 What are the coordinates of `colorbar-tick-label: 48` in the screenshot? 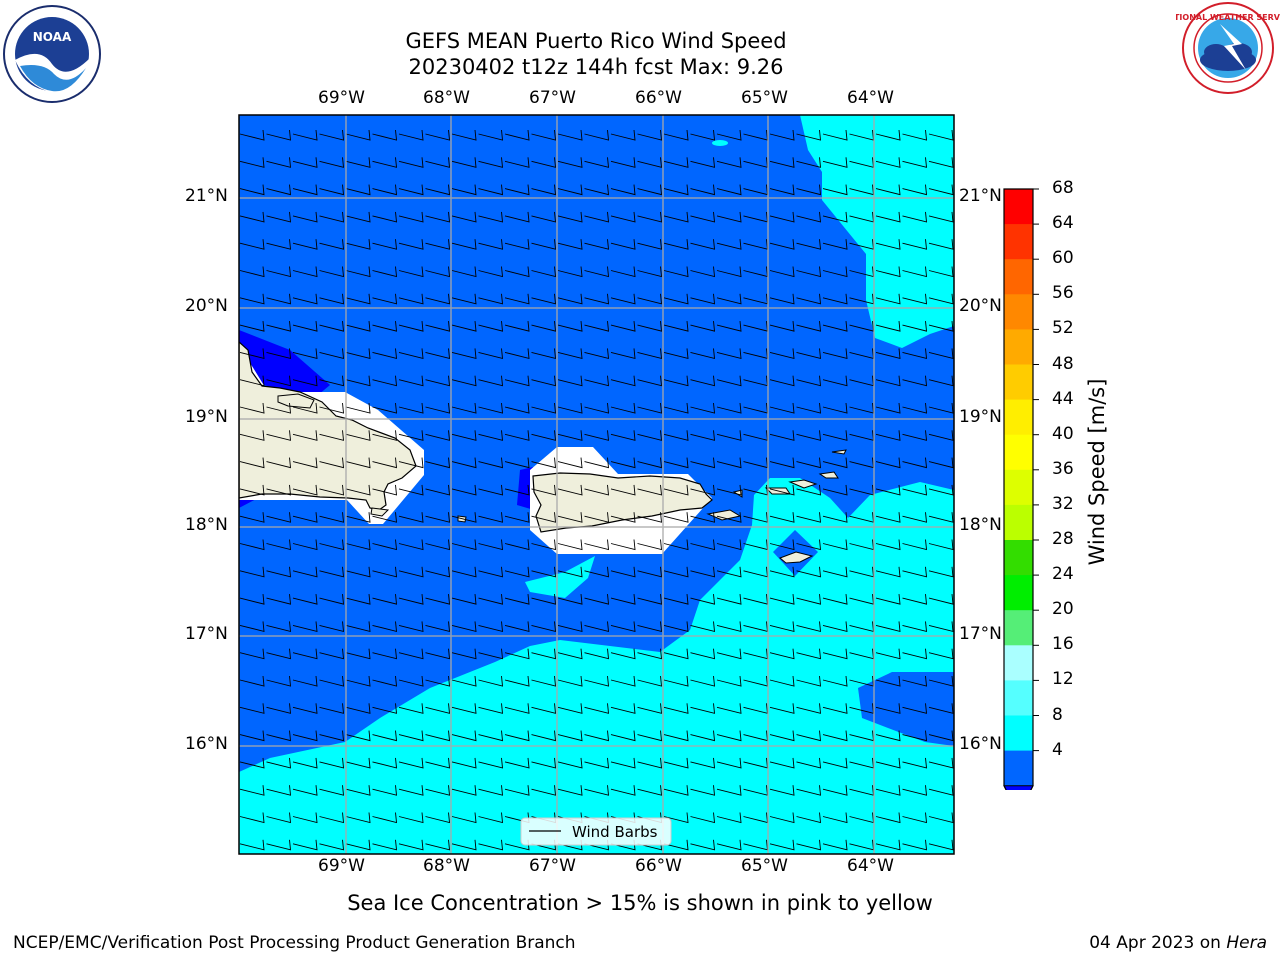 It's located at (1063, 363).